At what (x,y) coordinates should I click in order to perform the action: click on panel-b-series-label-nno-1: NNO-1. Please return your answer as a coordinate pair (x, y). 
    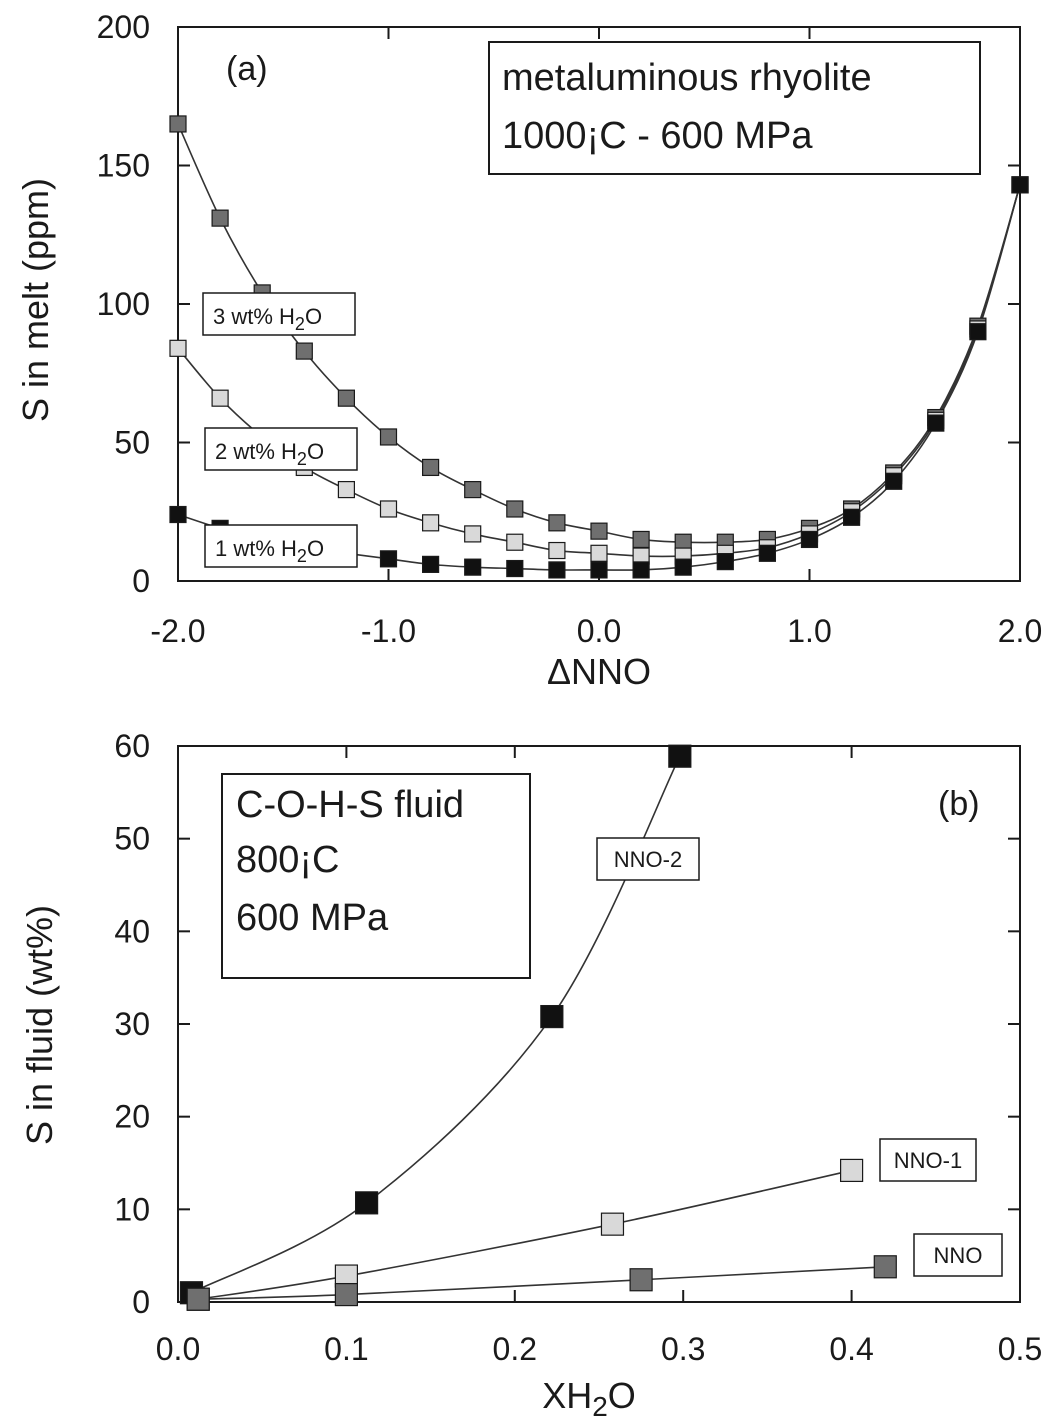
    Looking at the image, I should click on (928, 1160).